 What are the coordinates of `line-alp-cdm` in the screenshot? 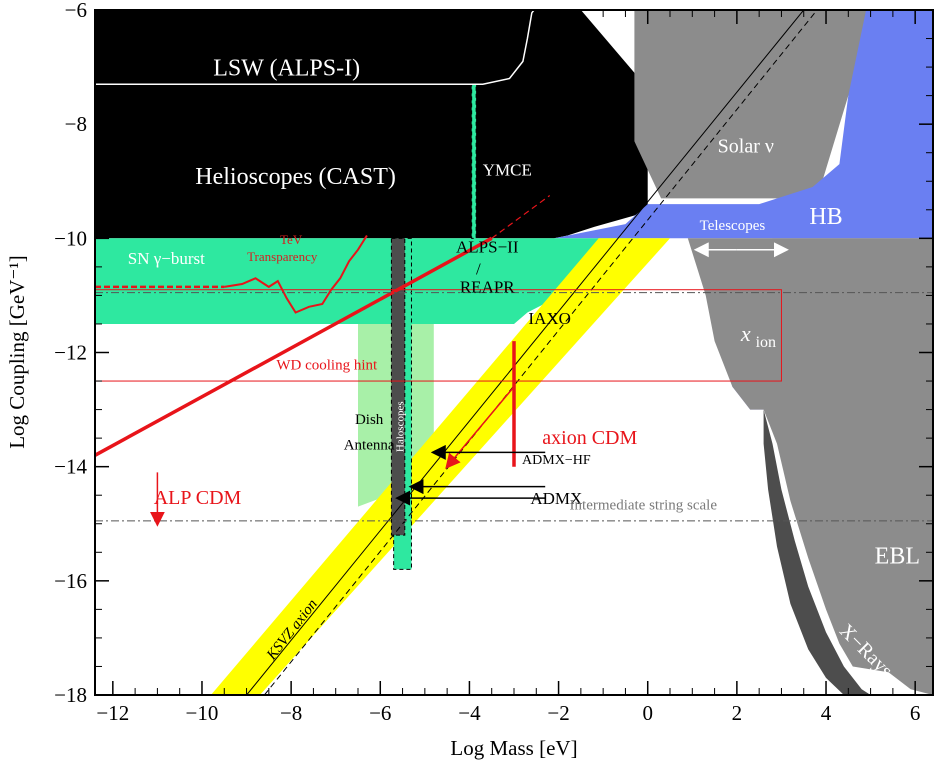 It's located at (294, 346).